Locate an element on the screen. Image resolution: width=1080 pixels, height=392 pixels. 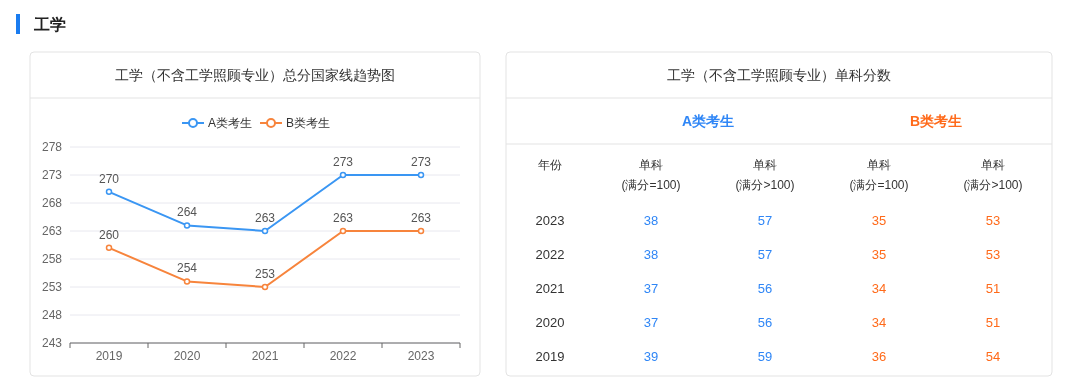
data-label: 254 is located at coordinates (187, 268).